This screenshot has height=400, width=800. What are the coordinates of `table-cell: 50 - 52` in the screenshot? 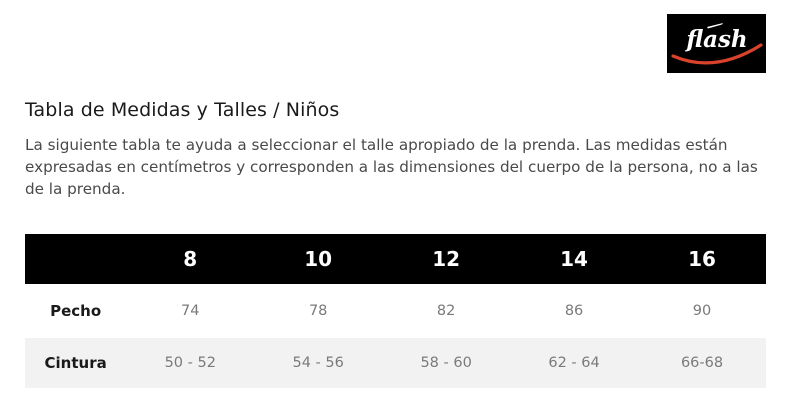 It's located at (190, 363).